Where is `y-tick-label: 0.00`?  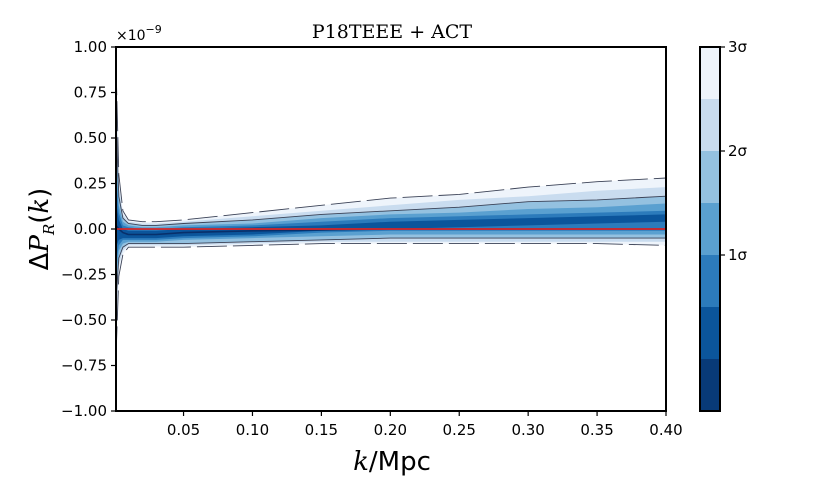
y-tick-label: 0.00 is located at coordinates (90, 229).